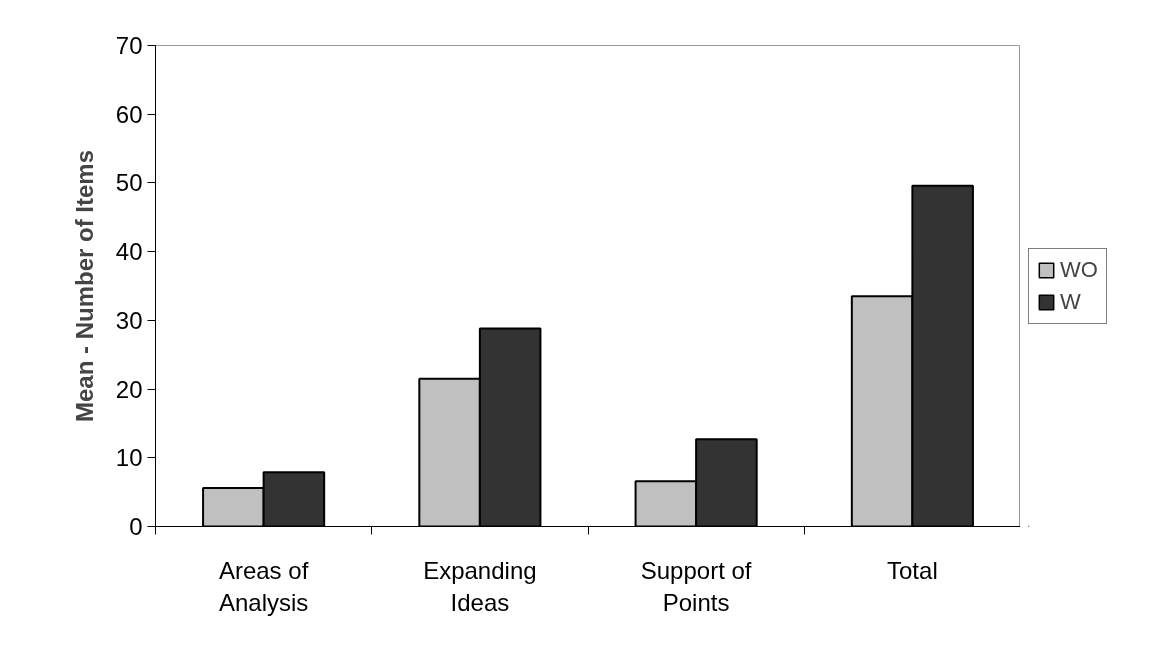  I want to click on y-tick-label: 60, so click(129, 114).